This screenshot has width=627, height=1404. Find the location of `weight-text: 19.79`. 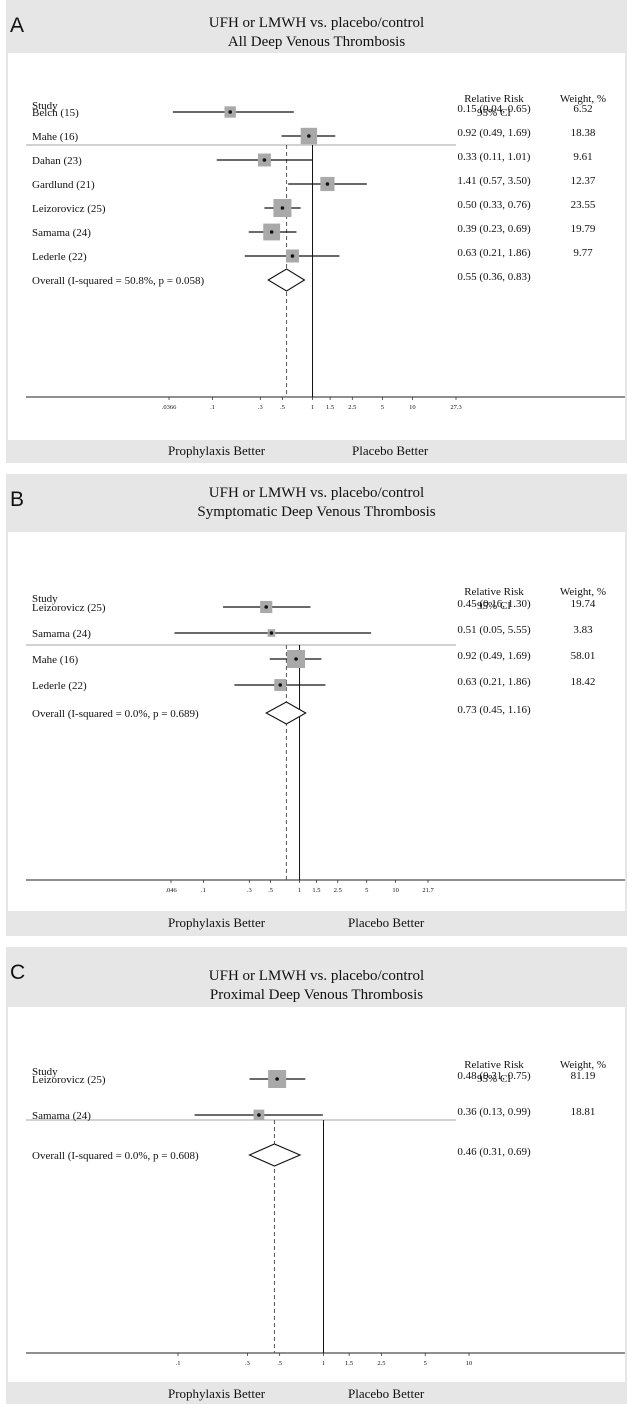

weight-text: 19.79 is located at coordinates (583, 229).